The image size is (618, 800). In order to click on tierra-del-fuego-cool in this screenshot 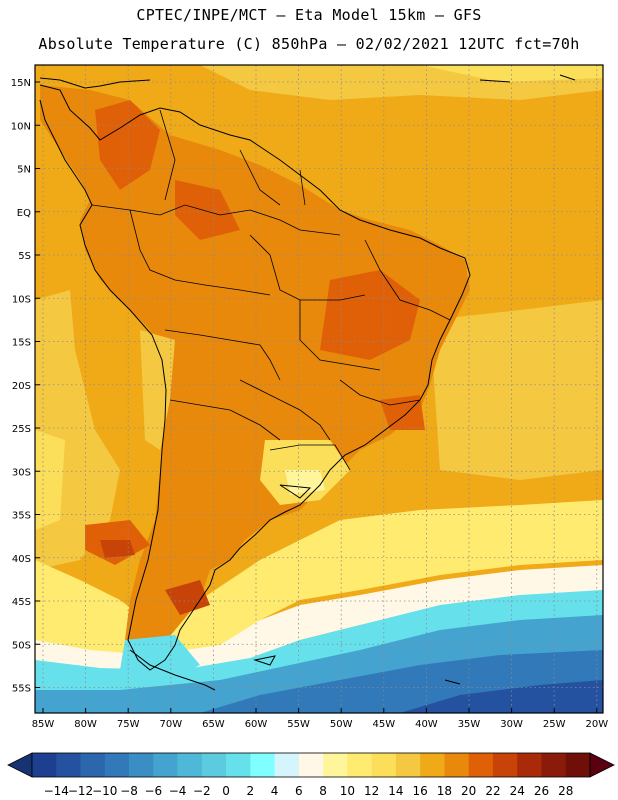, I will do `click(160, 660)`.